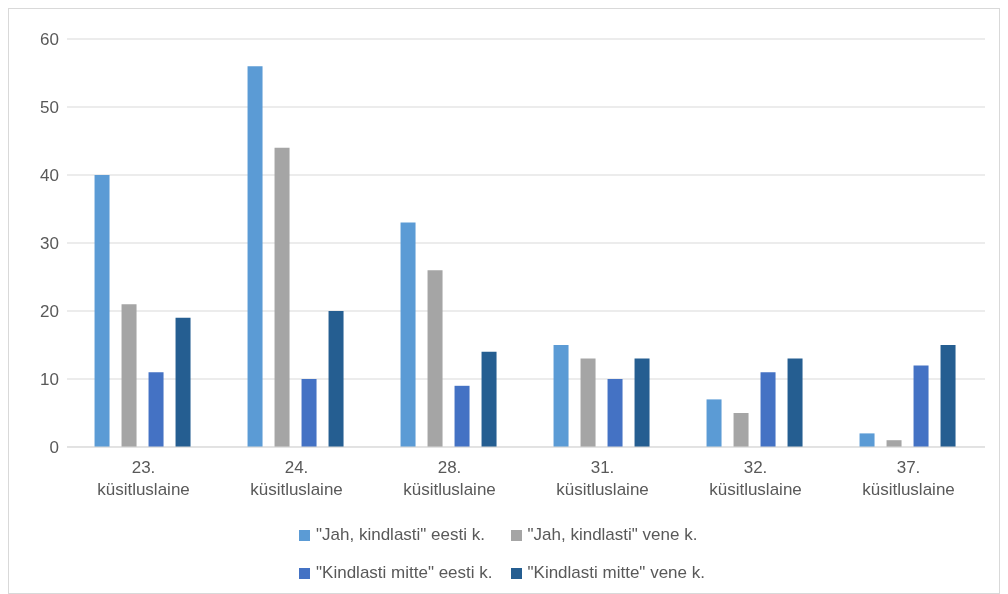  What do you see at coordinates (616, 573) in the screenshot?
I see `legend-label: "Kindlasti mitte" vene k.` at bounding box center [616, 573].